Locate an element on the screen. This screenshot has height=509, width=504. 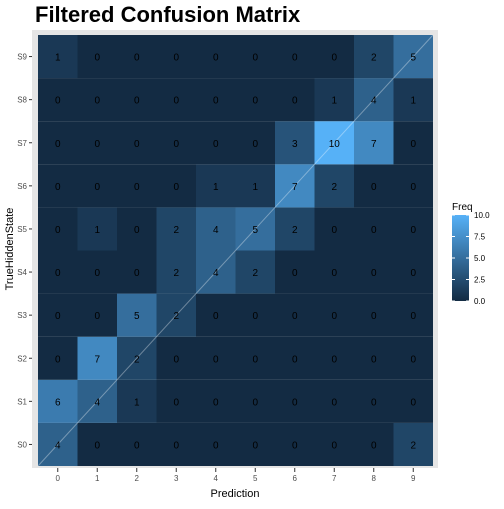
y-axis-title: TrueHiddenState is located at coordinates (10, 249).